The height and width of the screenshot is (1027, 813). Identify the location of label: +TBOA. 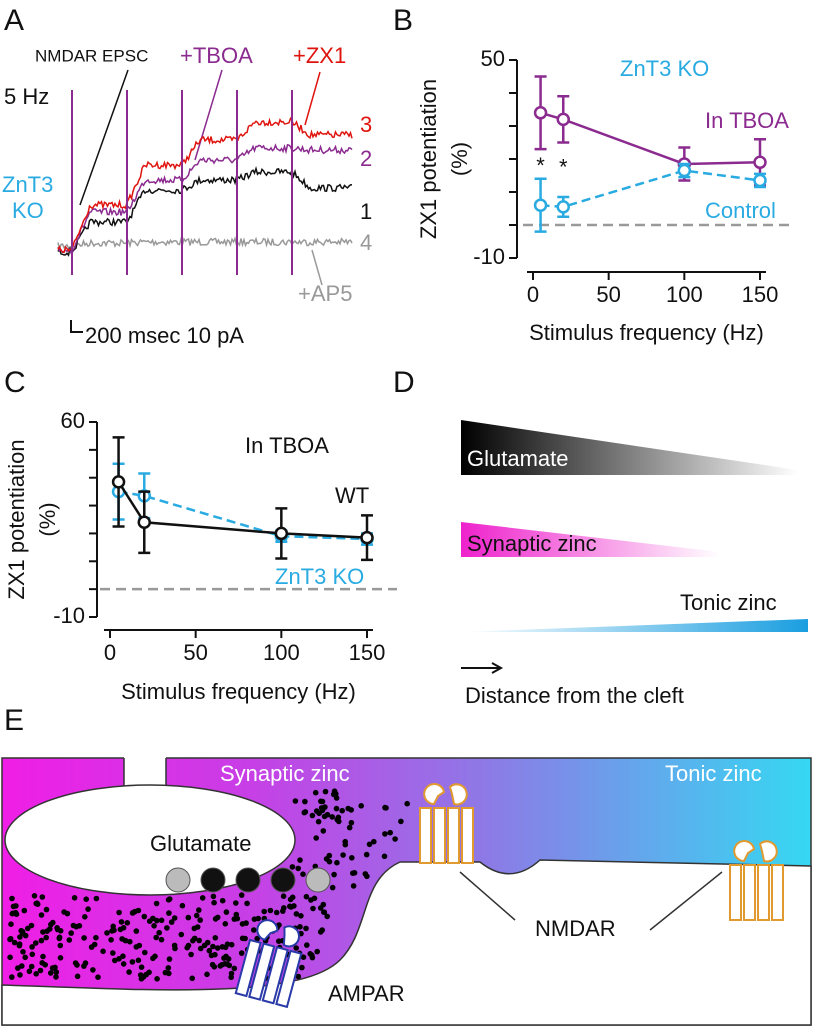
(216, 55).